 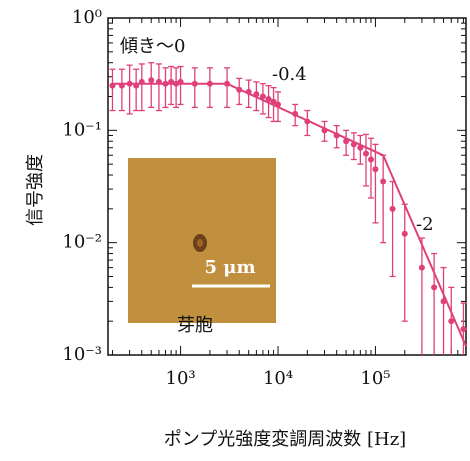 What do you see at coordinates (152, 46) in the screenshot?
I see `annotation: 傾き〜0` at bounding box center [152, 46].